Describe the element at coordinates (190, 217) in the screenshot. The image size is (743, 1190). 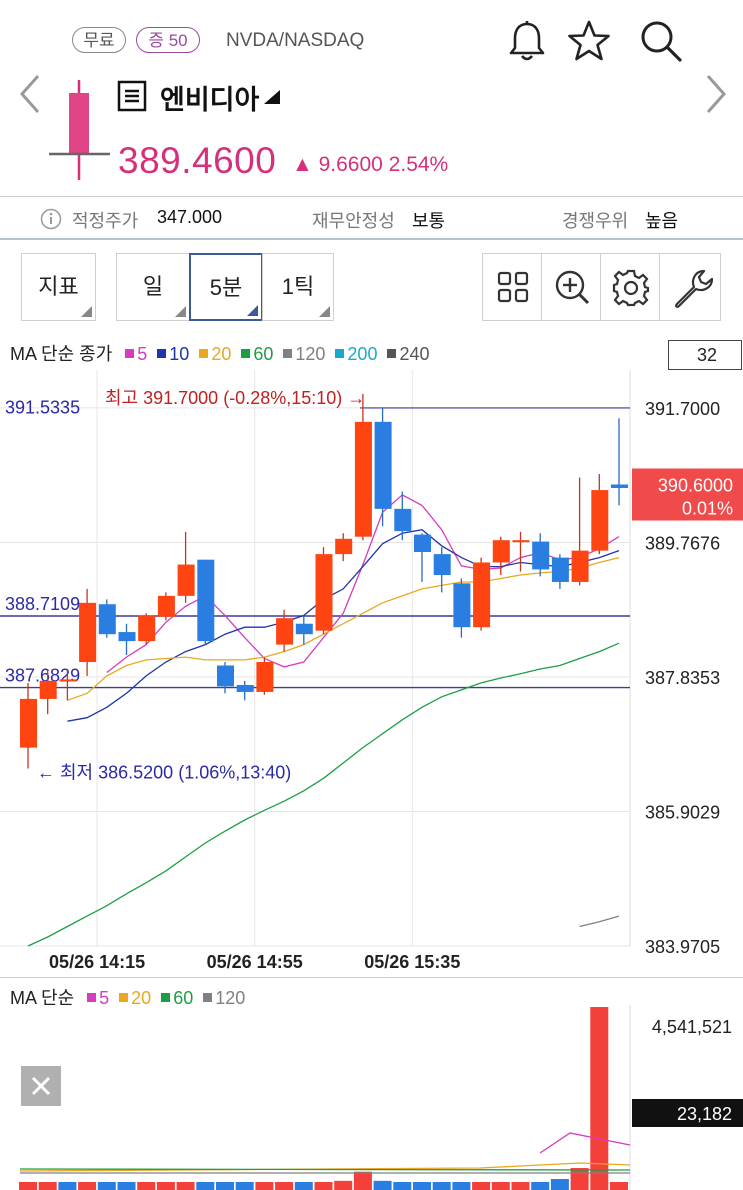
I see `fair-price-value: 347.000` at that location.